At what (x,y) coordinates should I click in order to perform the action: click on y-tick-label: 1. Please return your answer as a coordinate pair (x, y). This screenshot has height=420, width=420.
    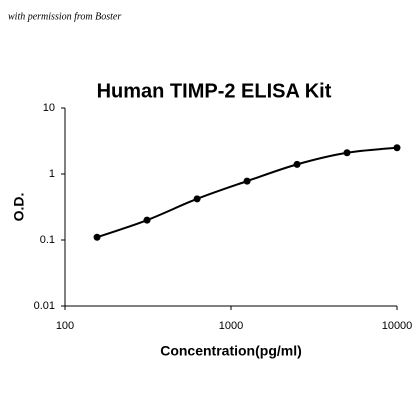
    Looking at the image, I should click on (52, 174).